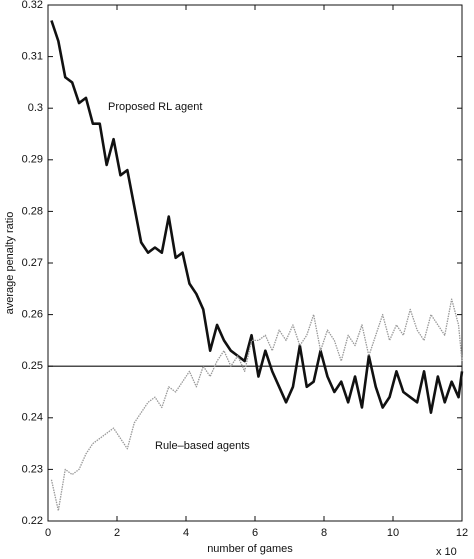 This screenshot has width=474, height=559. Describe the element at coordinates (32, 57) in the screenshot. I see `y-tick-label: 0.31` at that location.